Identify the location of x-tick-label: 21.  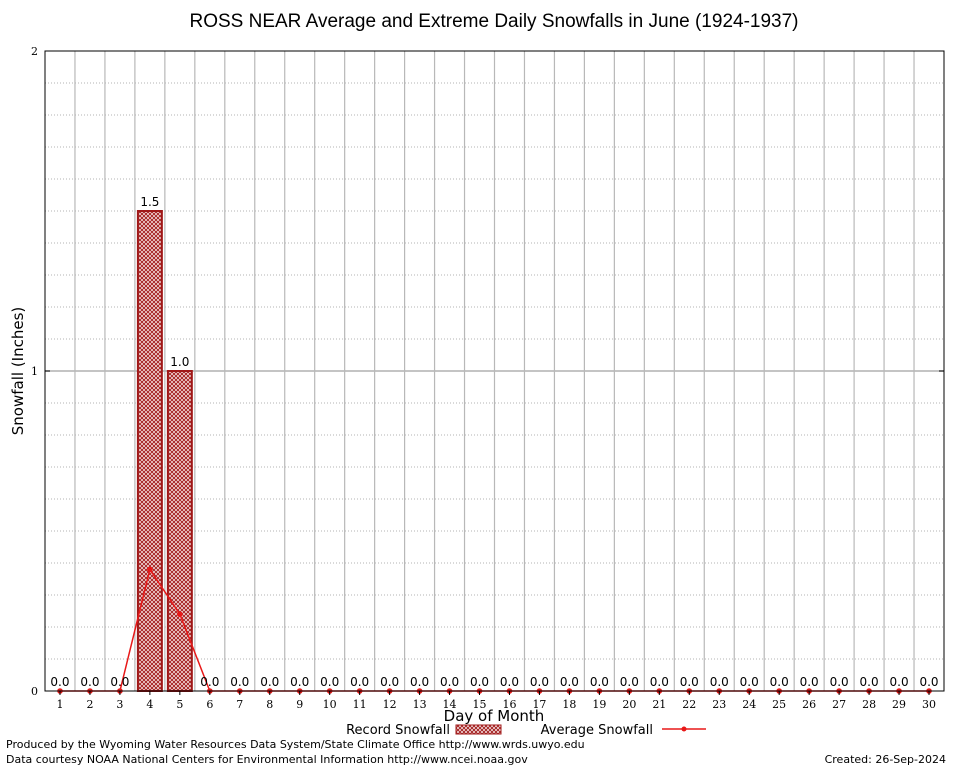
(659, 704).